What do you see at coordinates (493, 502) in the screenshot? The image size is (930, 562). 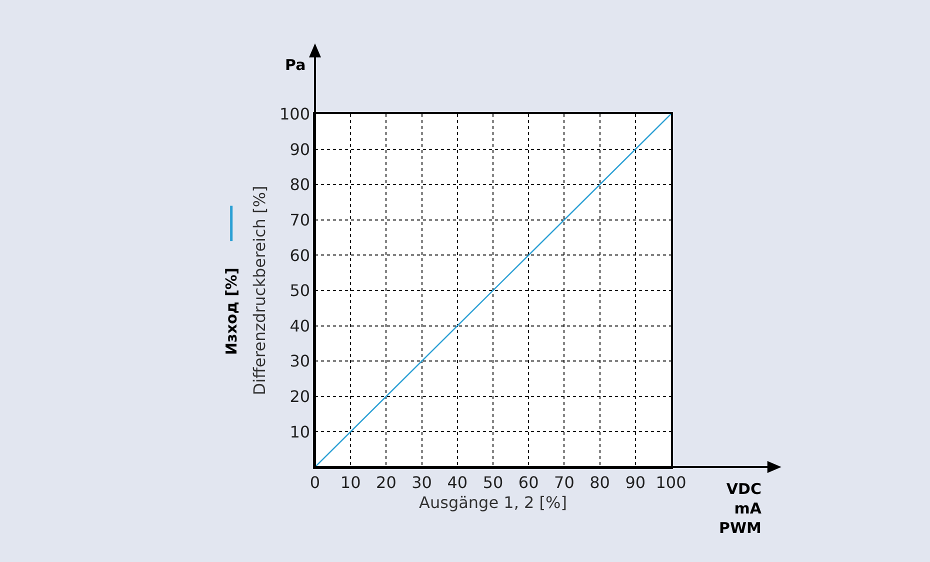 I see `x-axis-title: Ausgänge 1, 2 [%]` at bounding box center [493, 502].